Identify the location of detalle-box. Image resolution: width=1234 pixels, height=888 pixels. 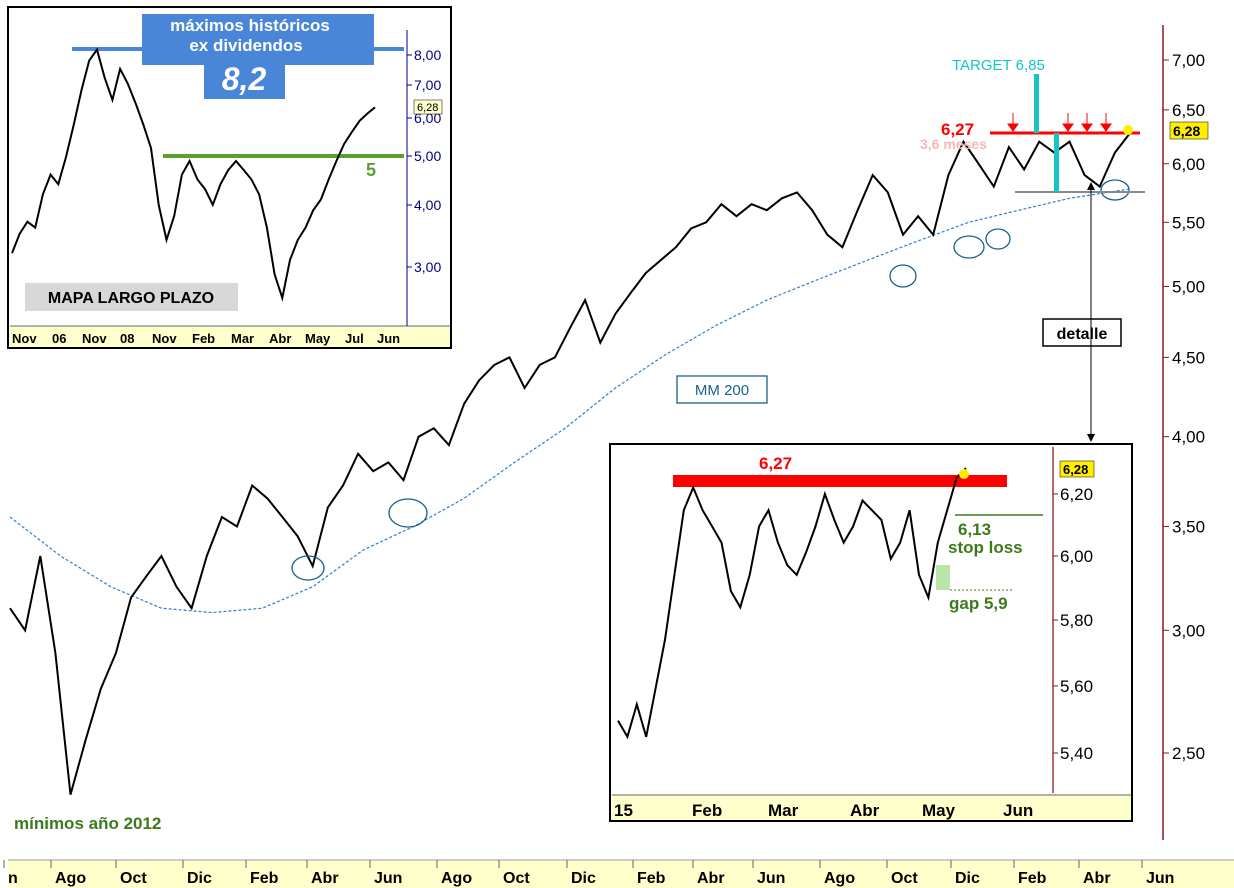
(1082, 332).